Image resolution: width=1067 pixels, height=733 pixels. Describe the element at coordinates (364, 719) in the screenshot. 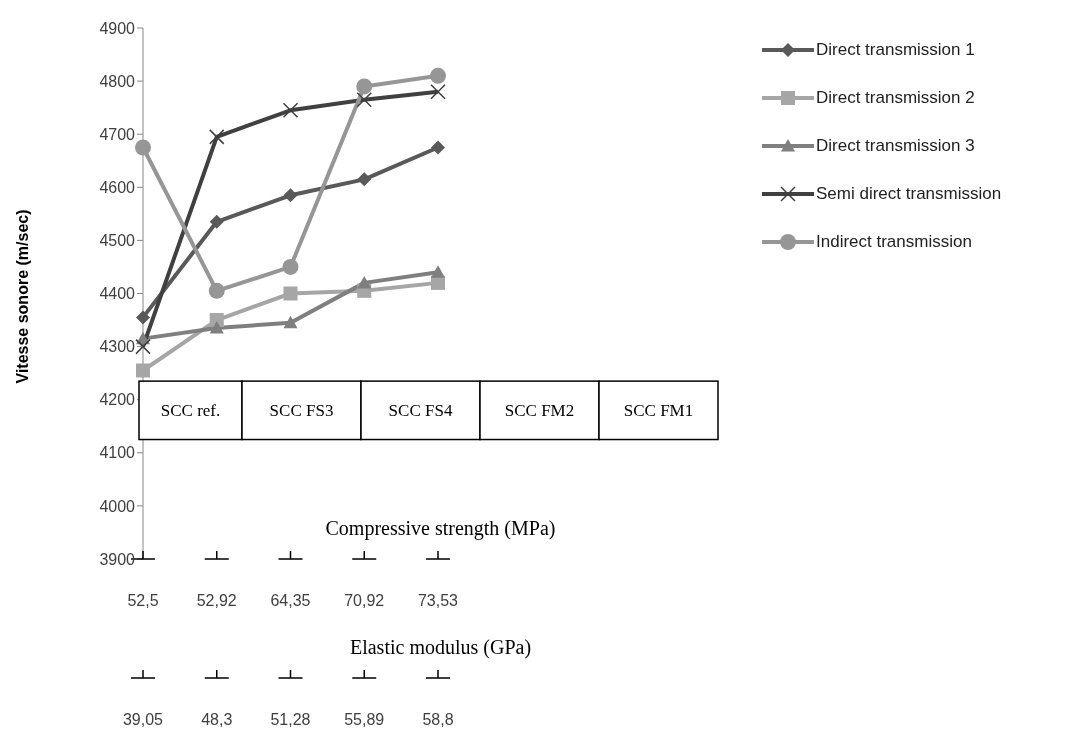

I see `text: 55,89` at that location.